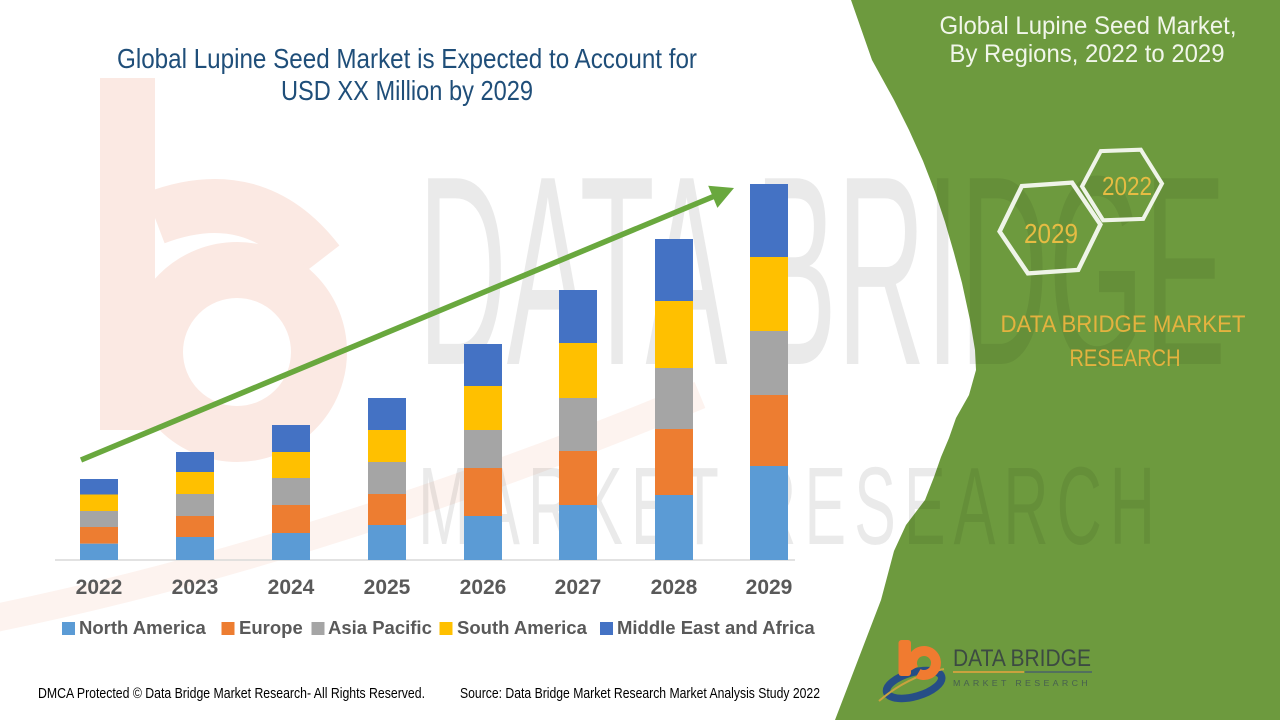 This screenshot has width=1280, height=720. What do you see at coordinates (143, 627) in the screenshot?
I see `svg-text: North America` at bounding box center [143, 627].